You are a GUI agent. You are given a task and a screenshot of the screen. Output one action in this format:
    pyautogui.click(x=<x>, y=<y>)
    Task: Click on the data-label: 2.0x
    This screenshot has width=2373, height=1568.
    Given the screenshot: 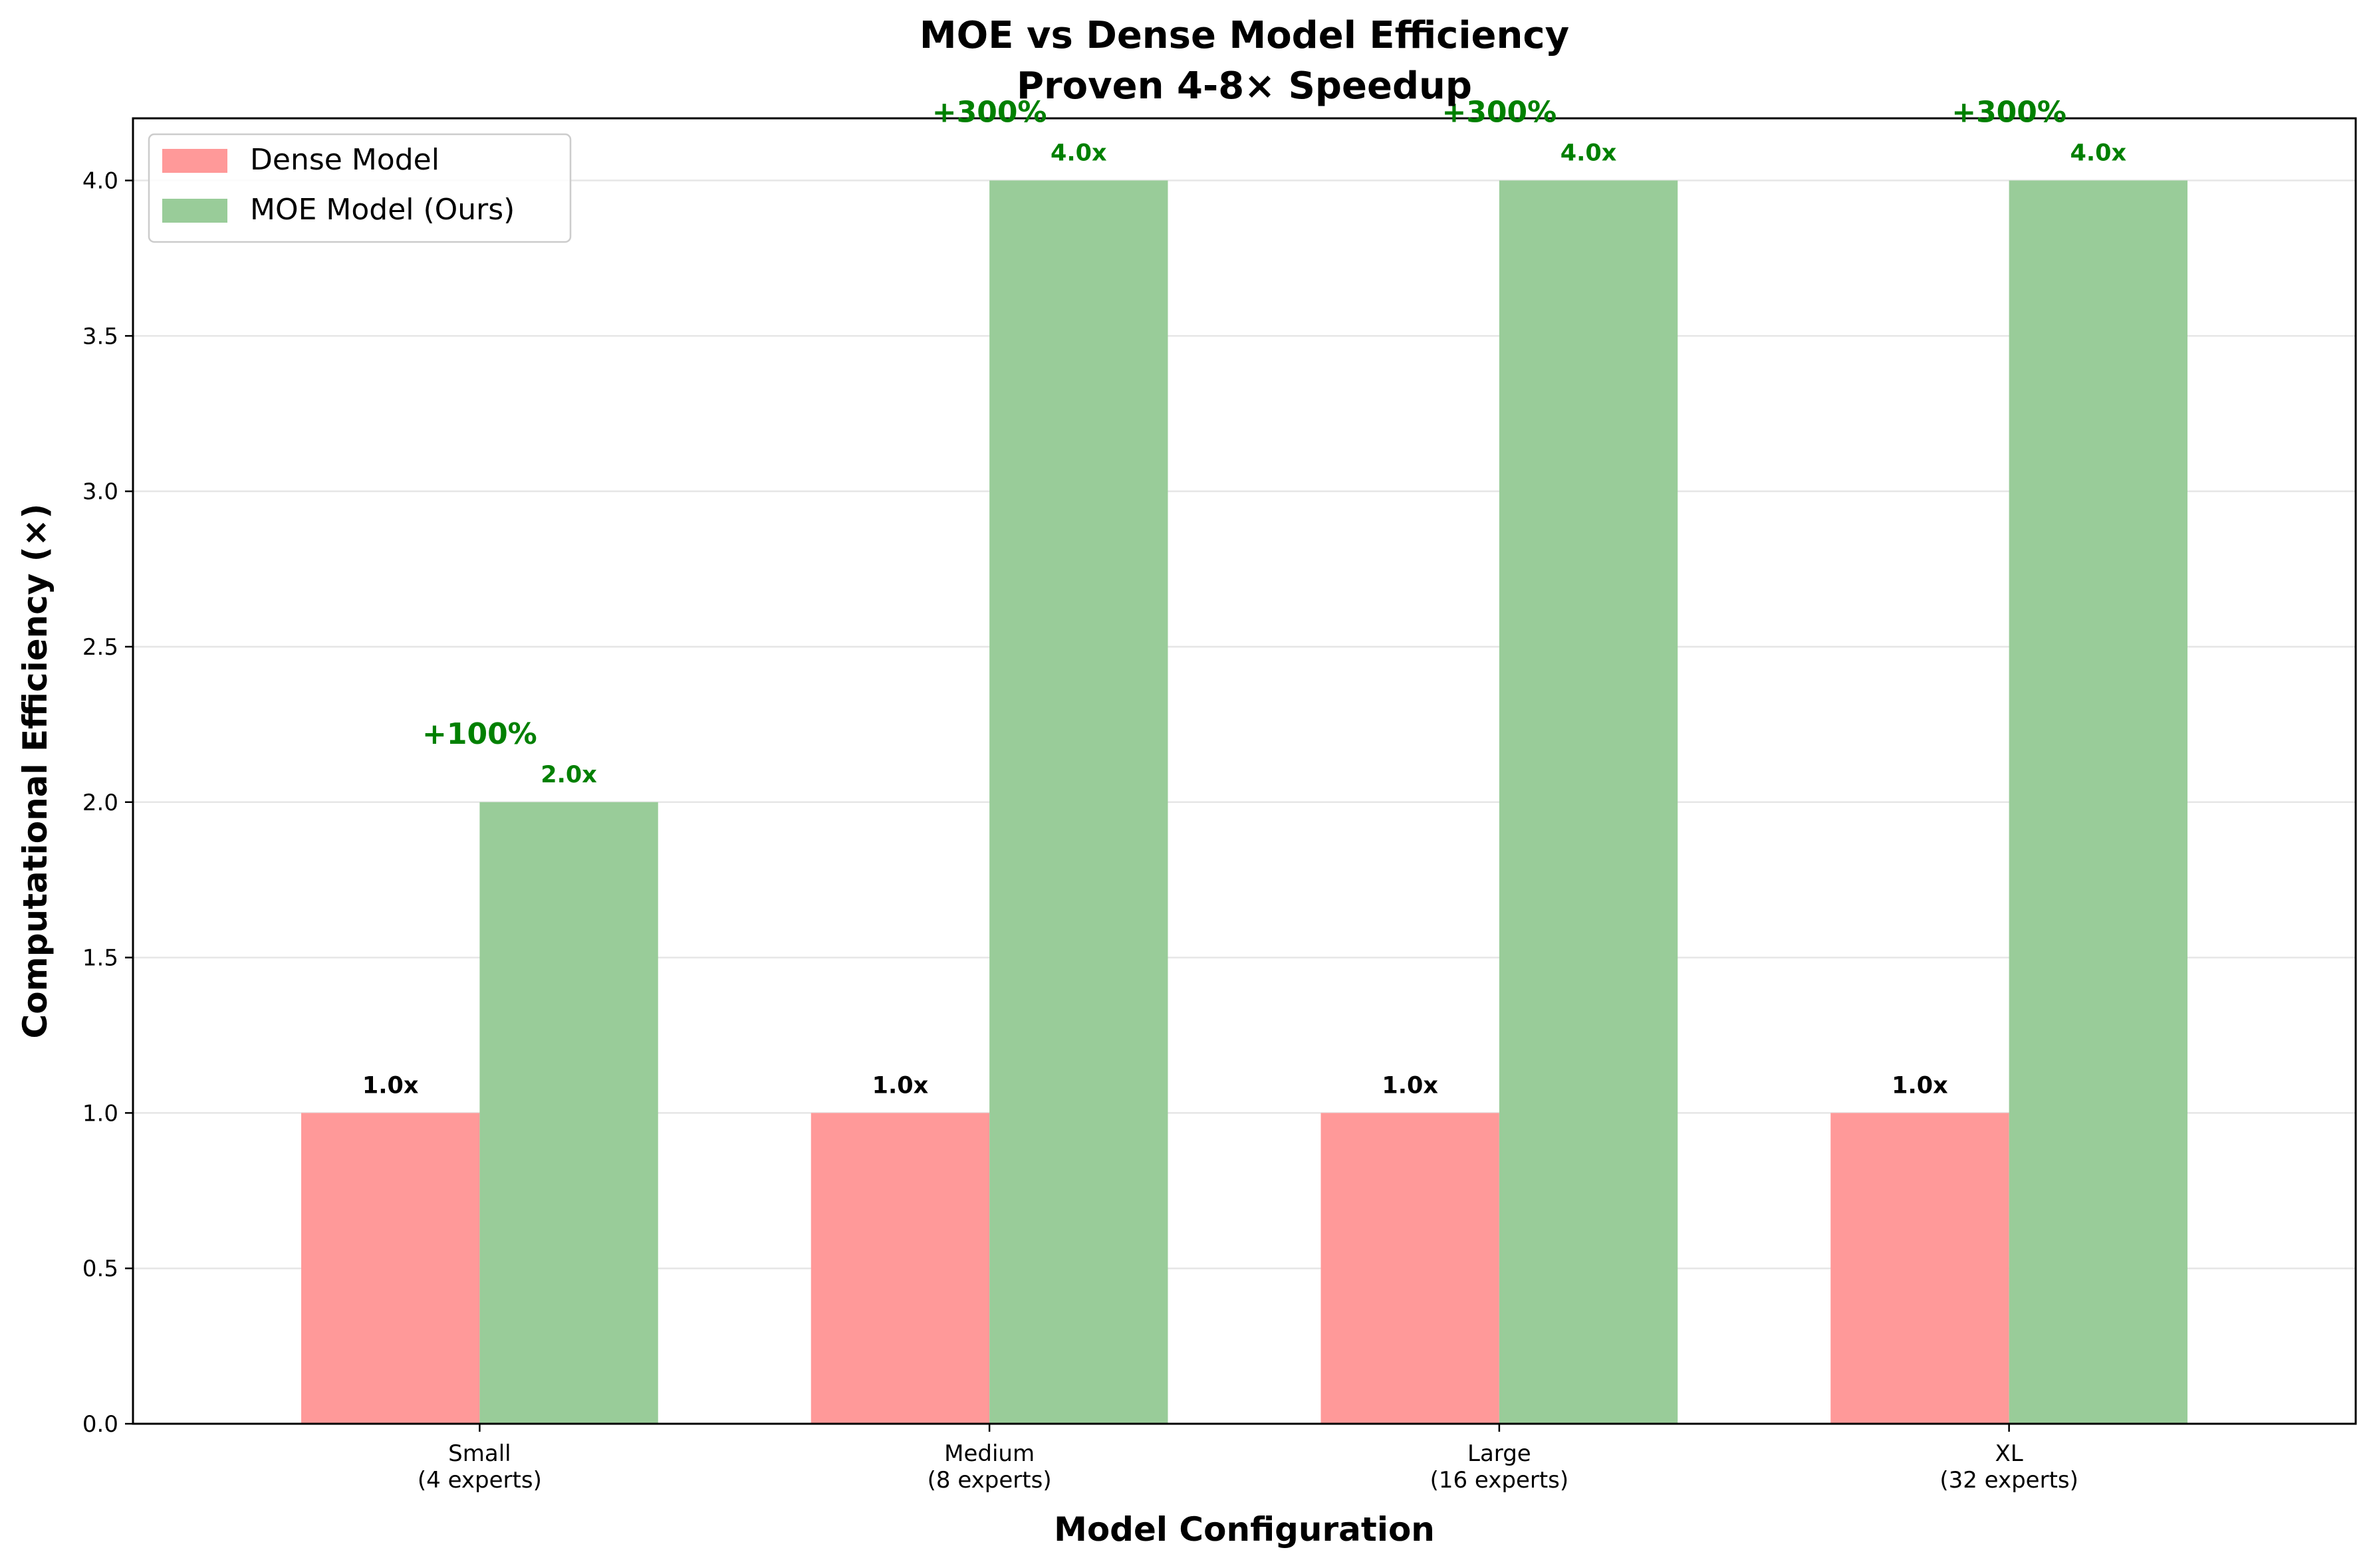 What is the action you would take?
    pyautogui.click(x=569, y=775)
    